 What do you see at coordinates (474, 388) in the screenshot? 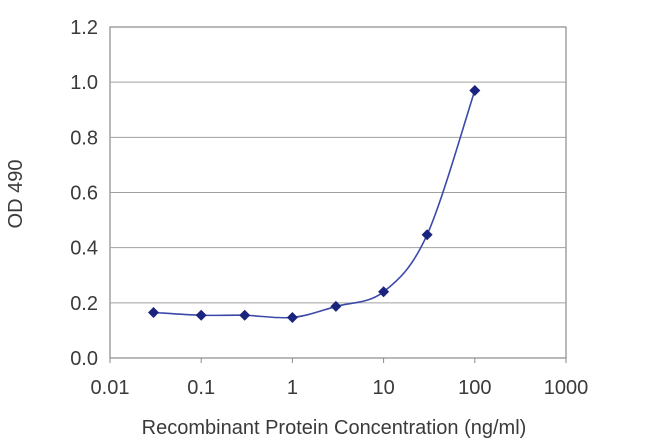
I see `x-tick-label: 100` at bounding box center [474, 388].